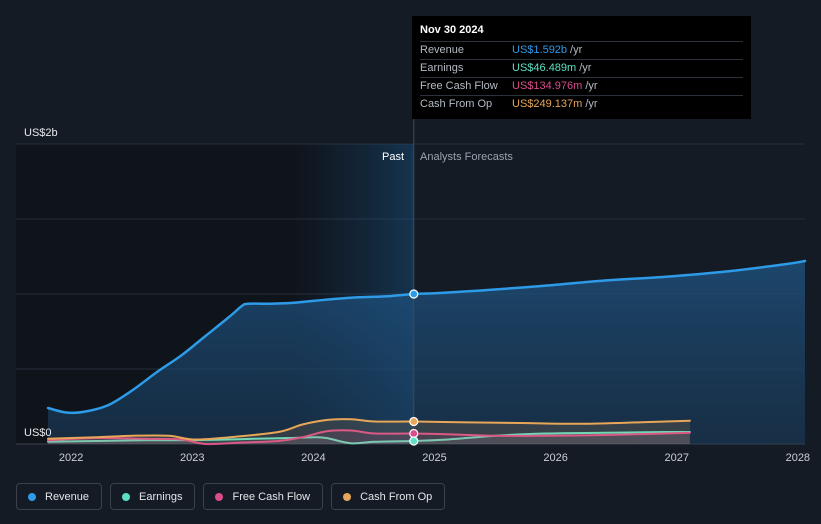 This screenshot has width=821, height=524. Describe the element at coordinates (466, 157) in the screenshot. I see `forecast-label: Analysts Forecasts` at that location.